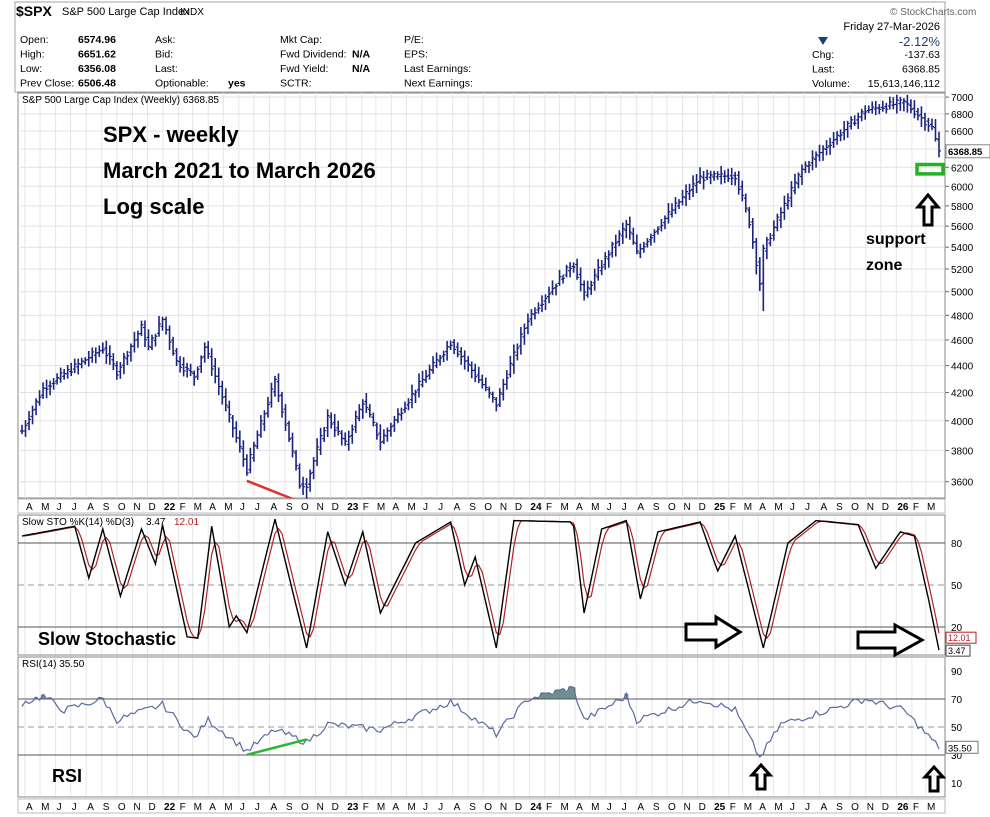 This screenshot has height=817, width=990. I want to click on stochastic-label: Slow Stochastic, so click(107, 639).